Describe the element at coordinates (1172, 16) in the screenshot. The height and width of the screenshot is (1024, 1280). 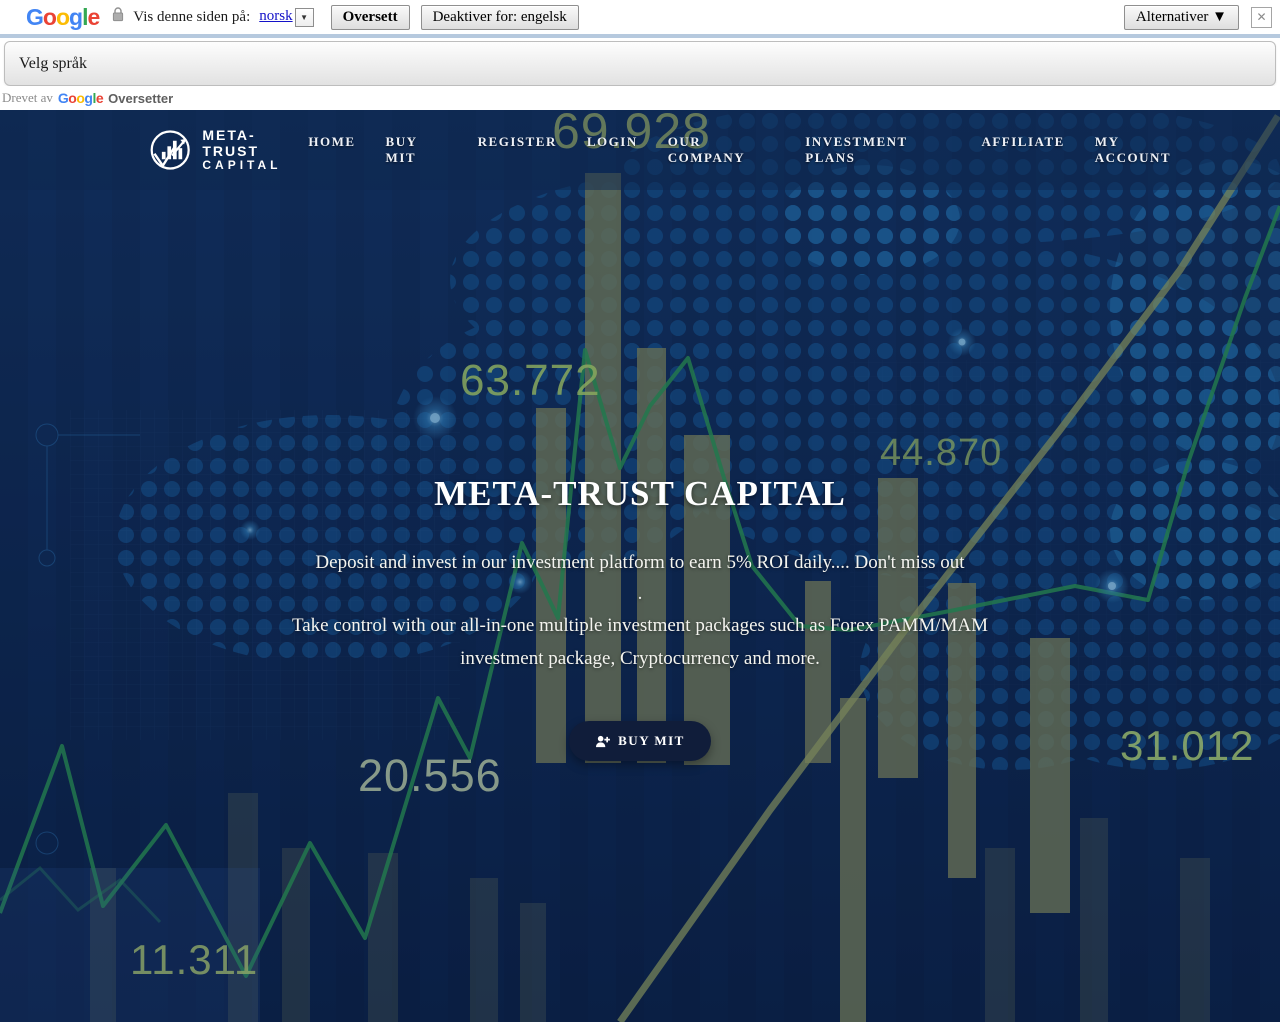
I see `options-button-label: Alternativer` at that location.